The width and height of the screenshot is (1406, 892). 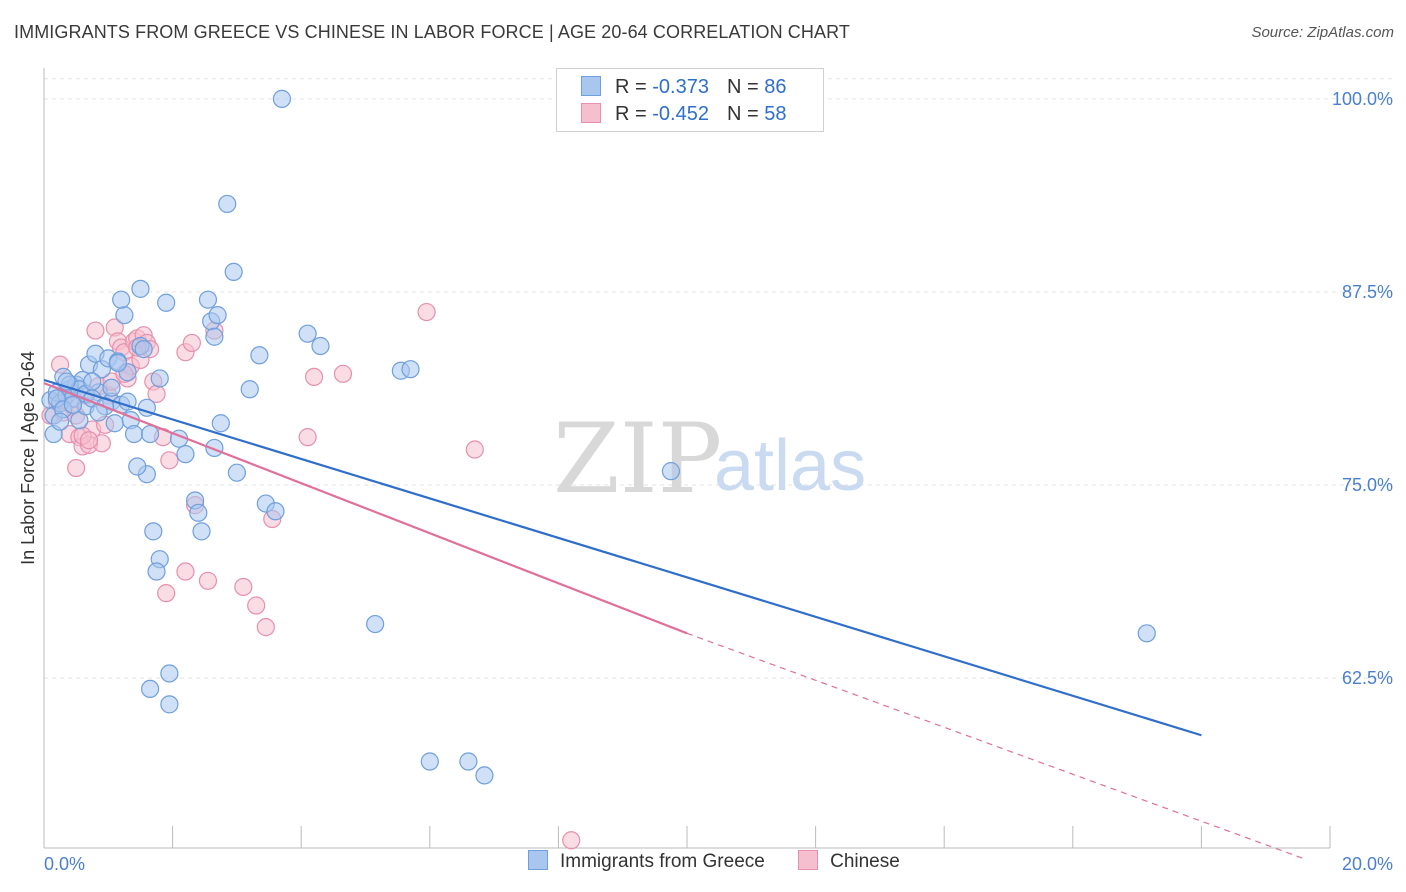 What do you see at coordinates (995, 746) in the screenshot?
I see `chinese-trend-extension` at bounding box center [995, 746].